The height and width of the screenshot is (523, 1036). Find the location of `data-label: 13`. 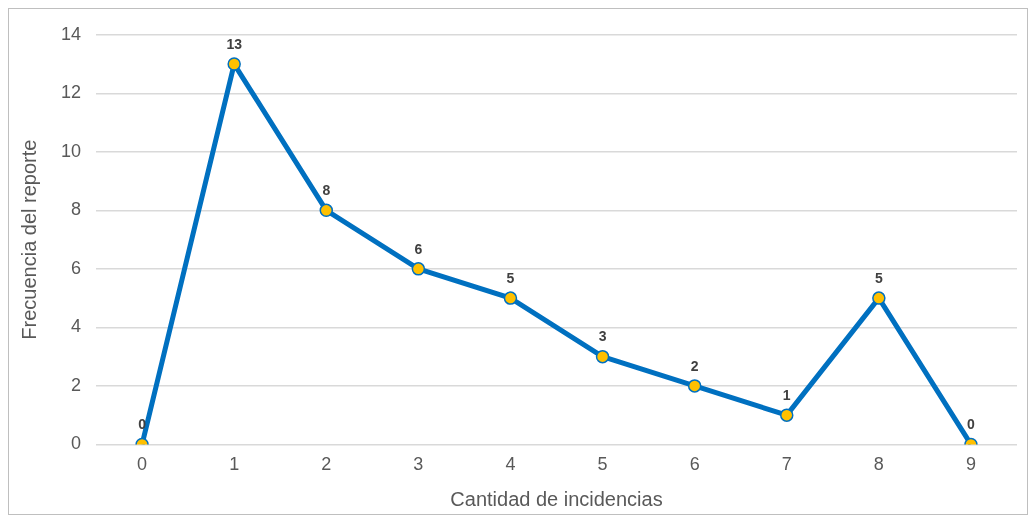

data-label: 13 is located at coordinates (234, 43).